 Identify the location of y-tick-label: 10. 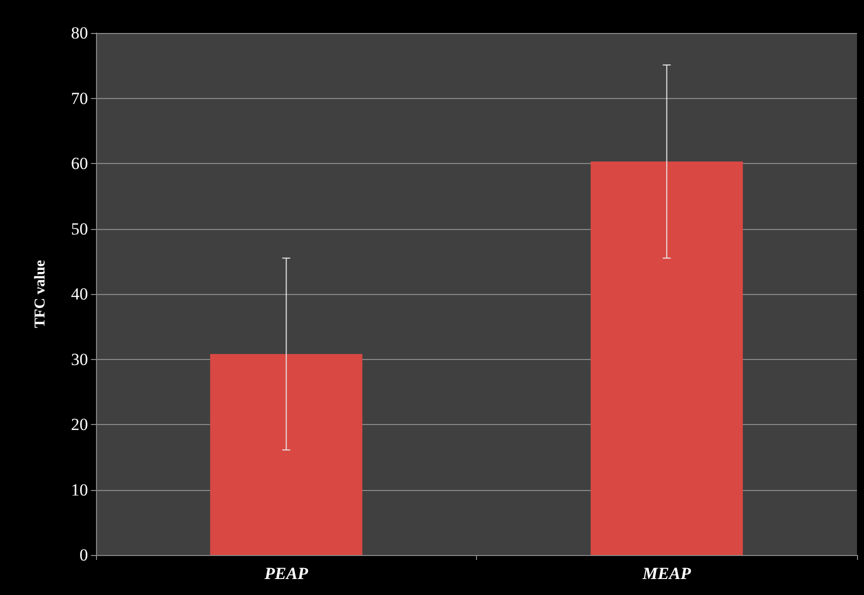
(79, 490).